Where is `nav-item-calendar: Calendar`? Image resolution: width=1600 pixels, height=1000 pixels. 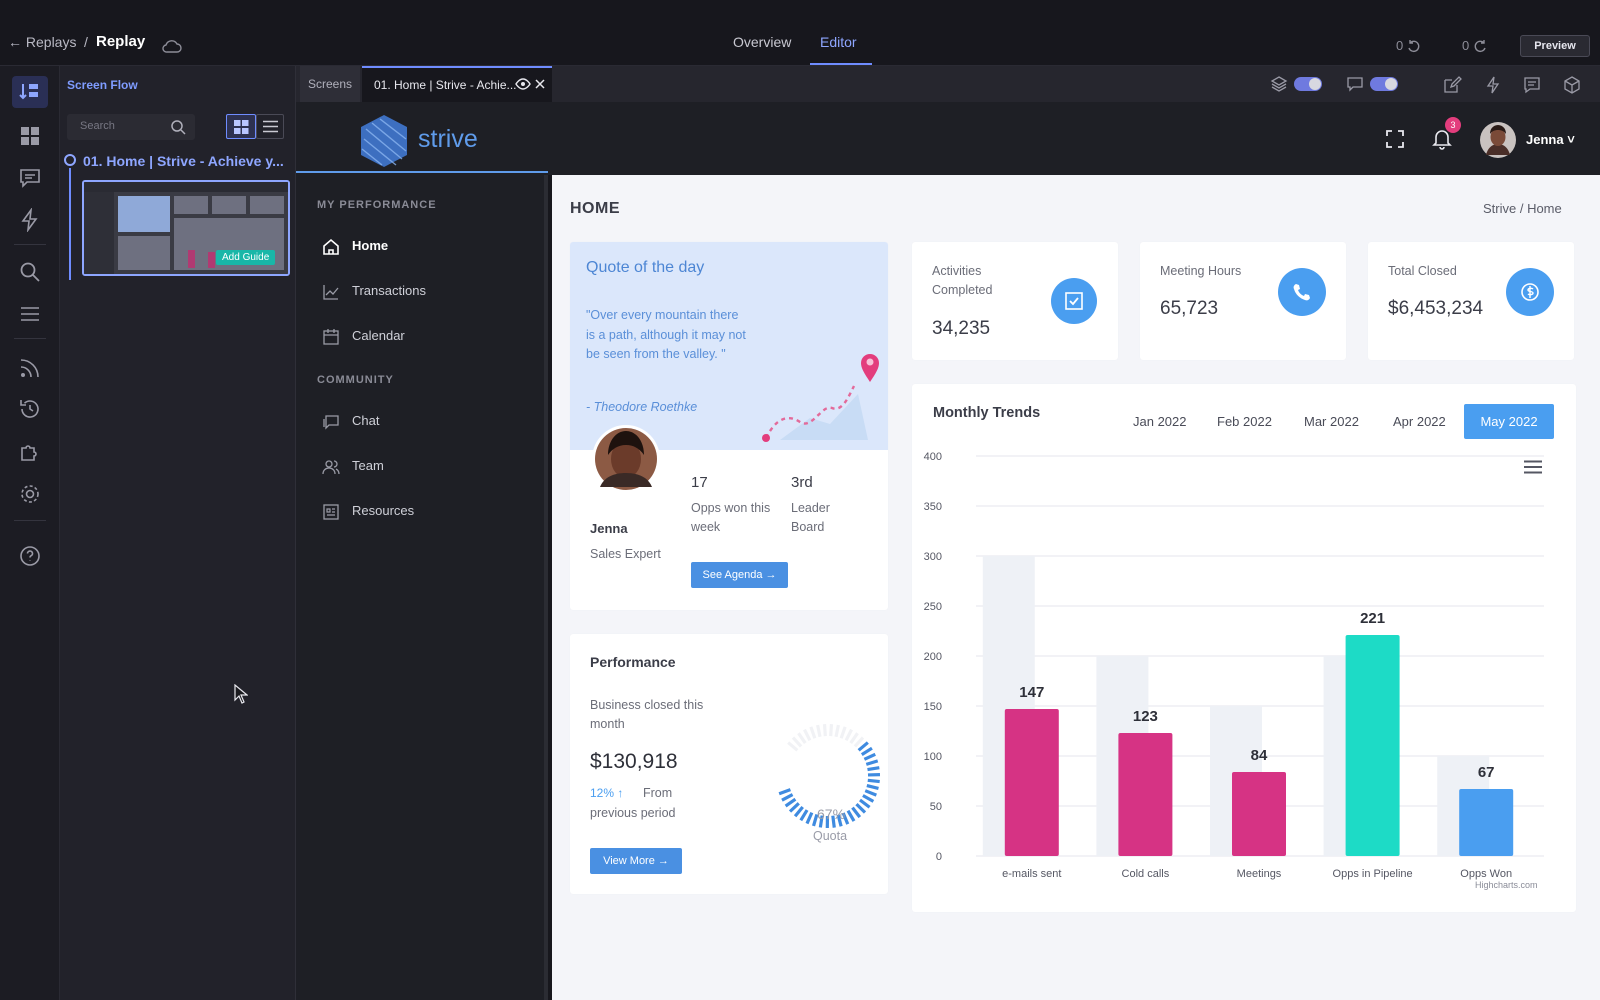 nav-item-calendar: Calendar is located at coordinates (432, 337).